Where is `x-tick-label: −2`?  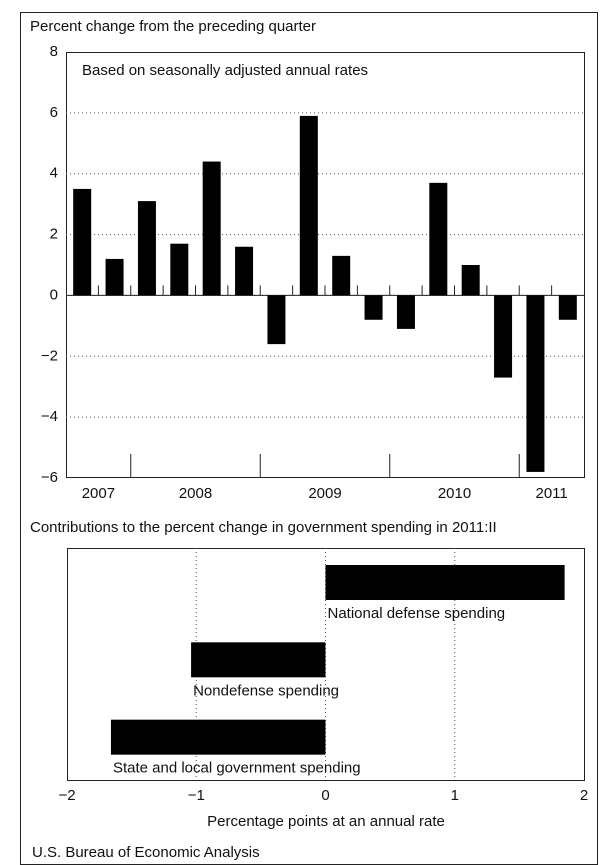
x-tick-label: −2 is located at coordinates (66, 795).